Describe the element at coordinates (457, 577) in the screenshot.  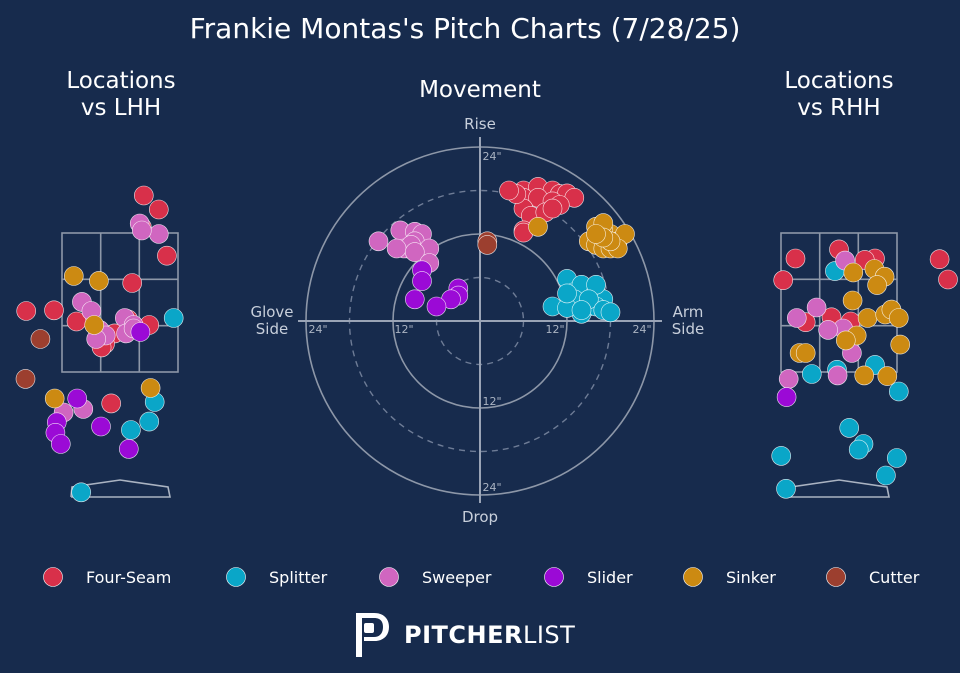
I see `legend-label: Sweeper` at that location.